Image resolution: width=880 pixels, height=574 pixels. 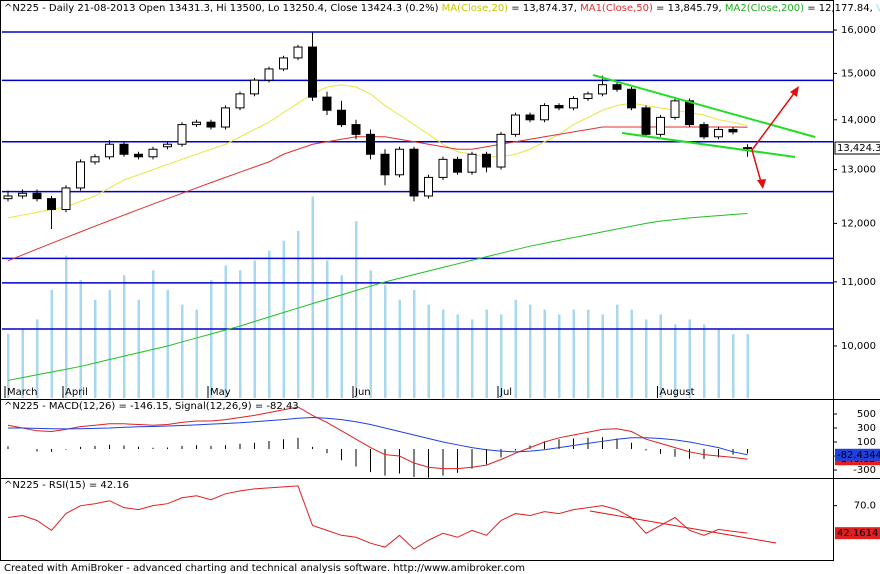 What do you see at coordinates (505, 392) in the screenshot?
I see `x-tick-label: Jul` at bounding box center [505, 392].